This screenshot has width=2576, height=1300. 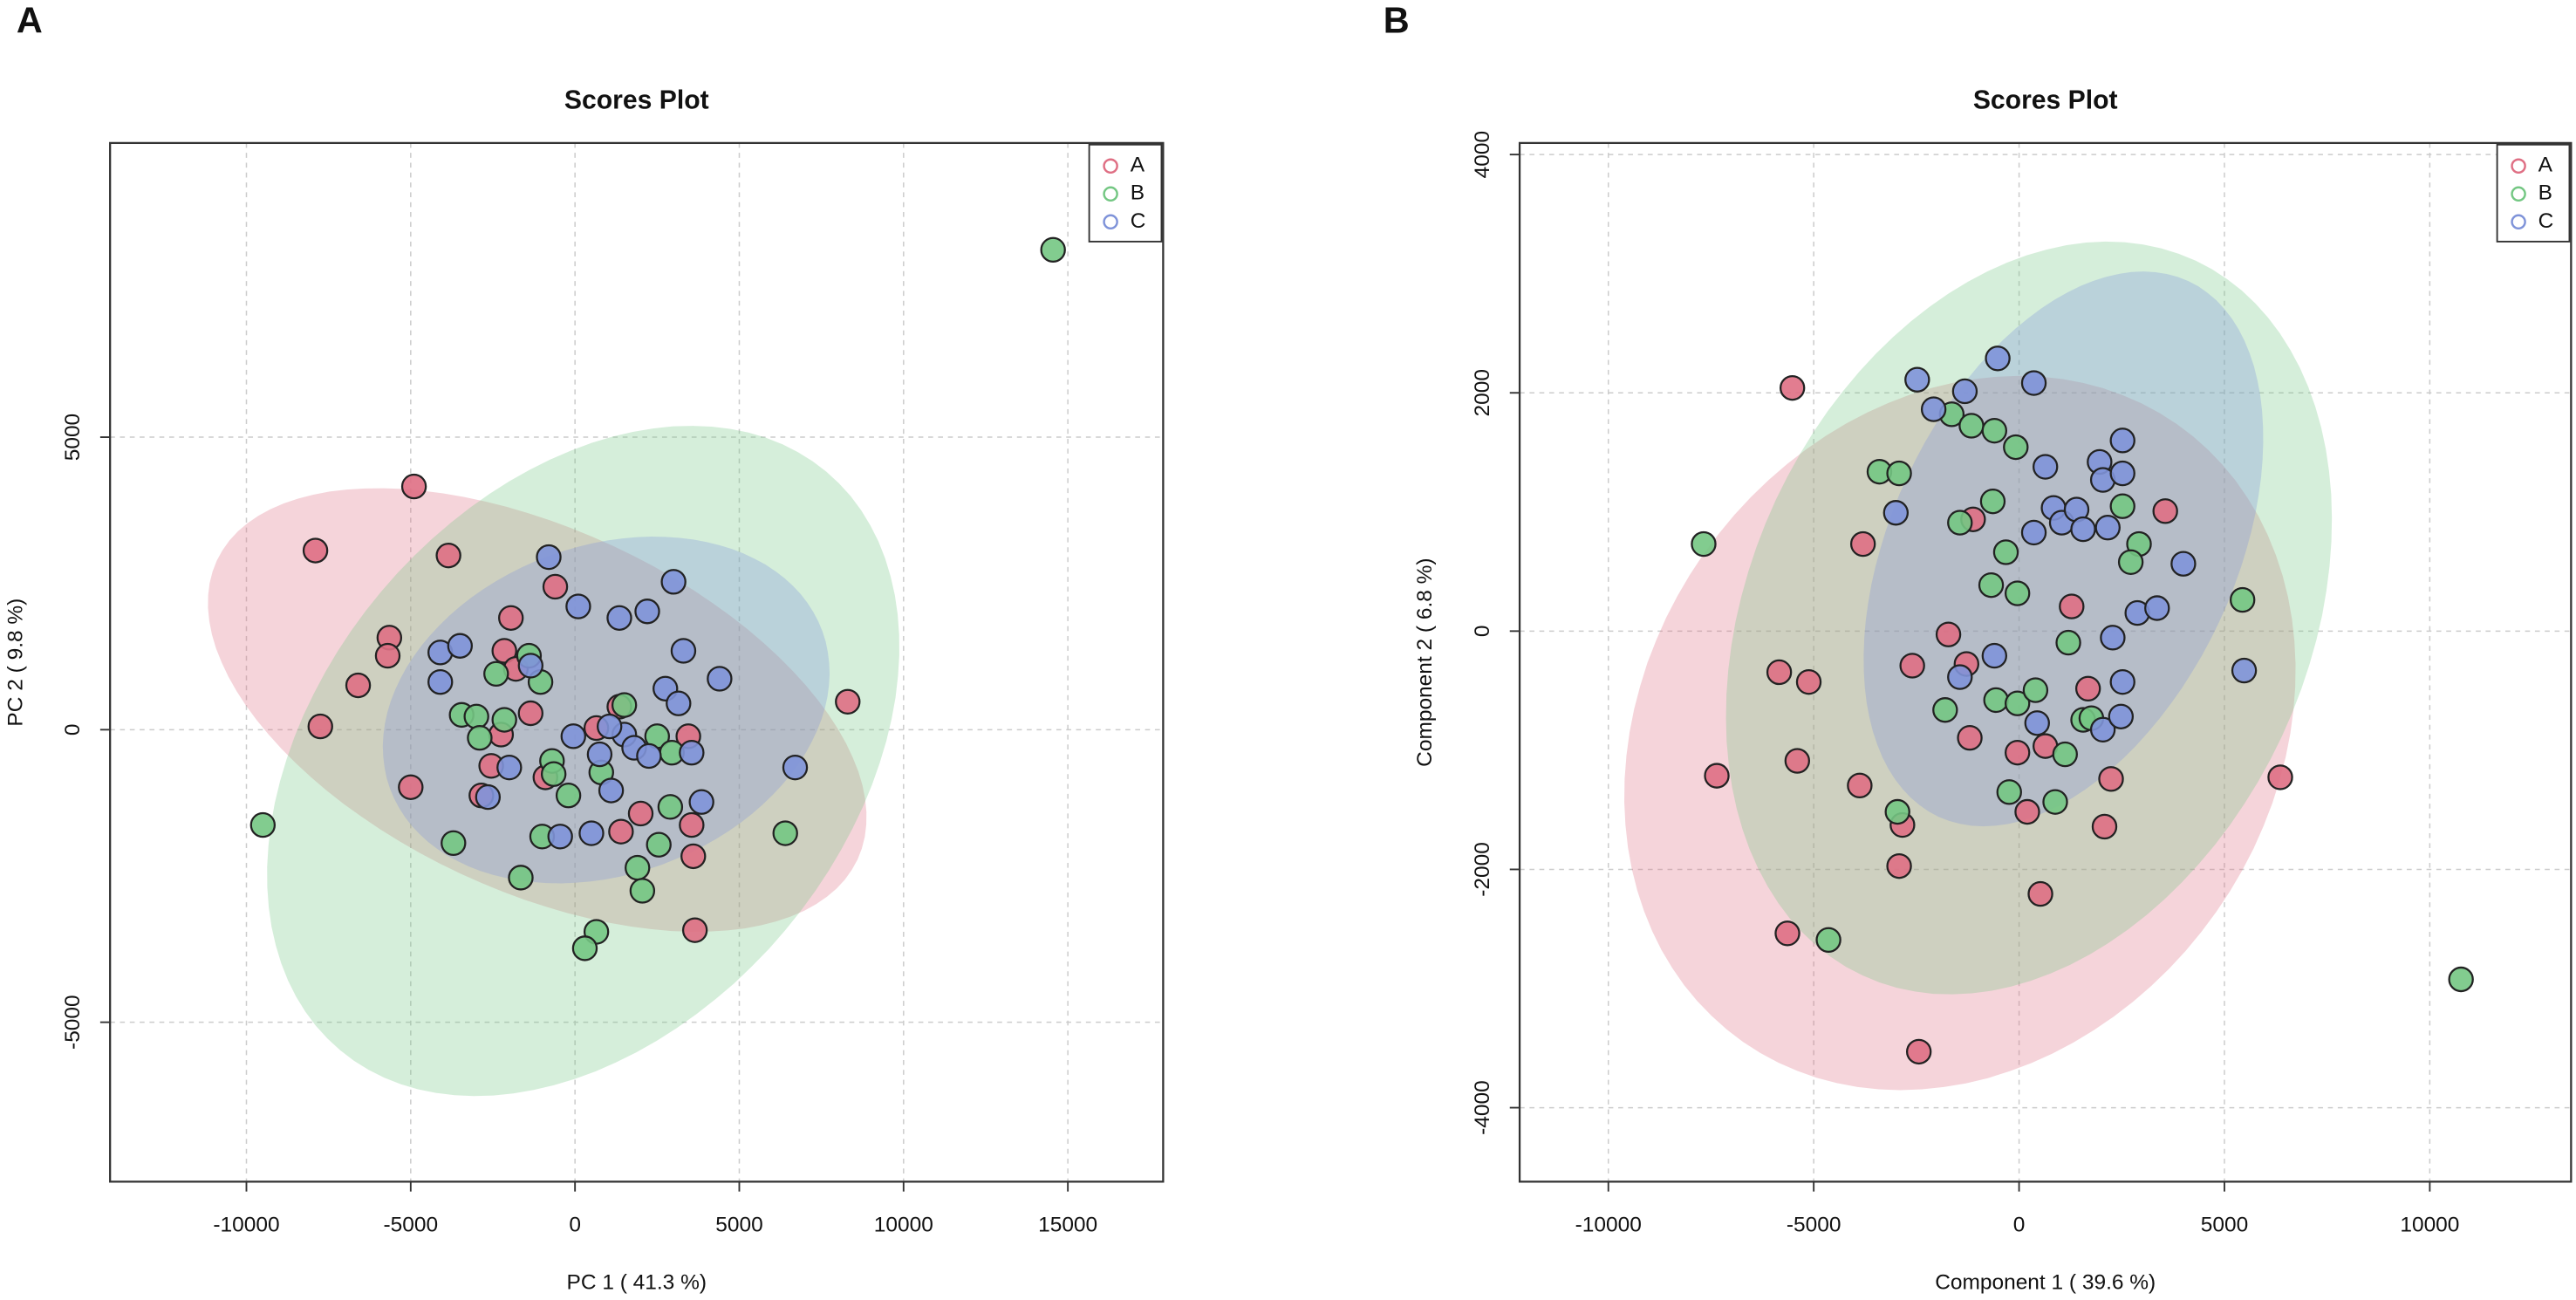 I want to click on y-tick-label: 0, so click(x=73, y=730).